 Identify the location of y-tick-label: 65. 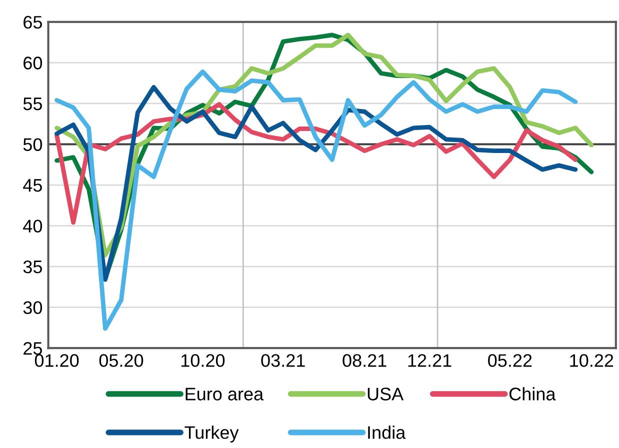
(33, 22).